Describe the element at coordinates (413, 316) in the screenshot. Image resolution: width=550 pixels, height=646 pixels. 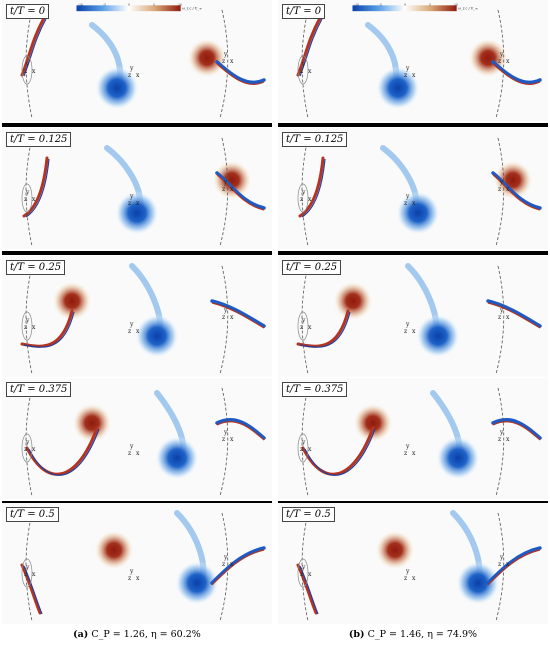
I see `panel-b-2: t/T = 0.25 y z x y z x y z x` at that location.